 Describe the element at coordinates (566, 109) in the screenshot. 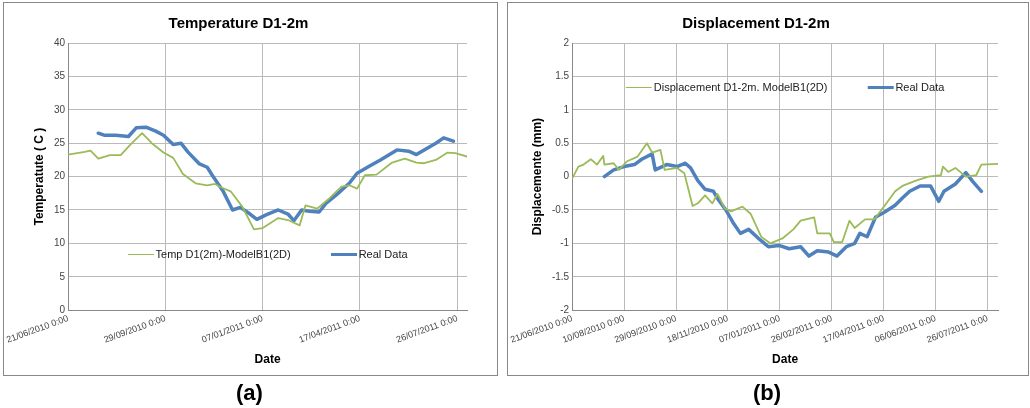

I see `y-tick-label: 1` at that location.